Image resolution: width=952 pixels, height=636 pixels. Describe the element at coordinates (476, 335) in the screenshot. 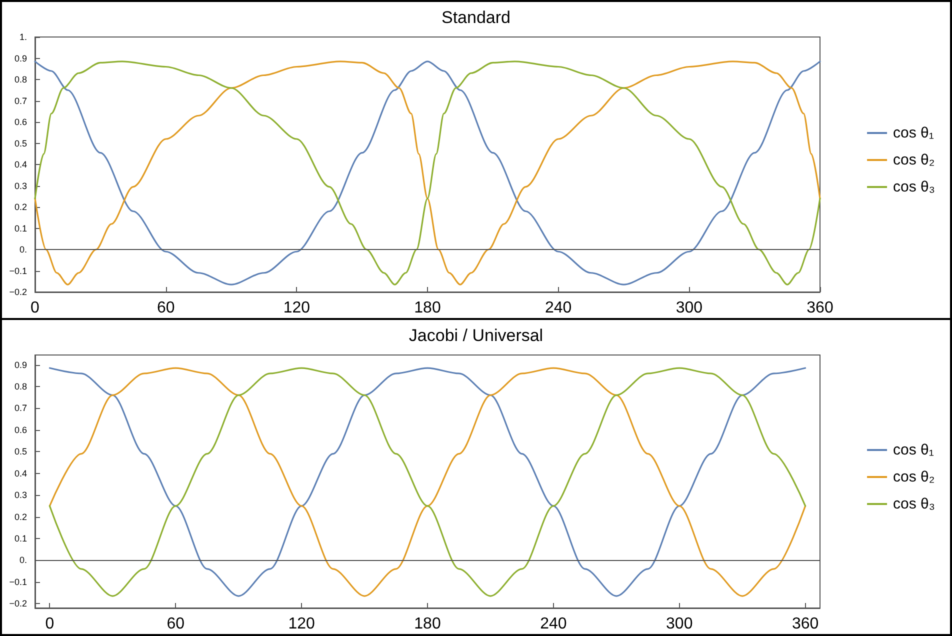

I see `chart-title: Jacobi / Universal` at that location.